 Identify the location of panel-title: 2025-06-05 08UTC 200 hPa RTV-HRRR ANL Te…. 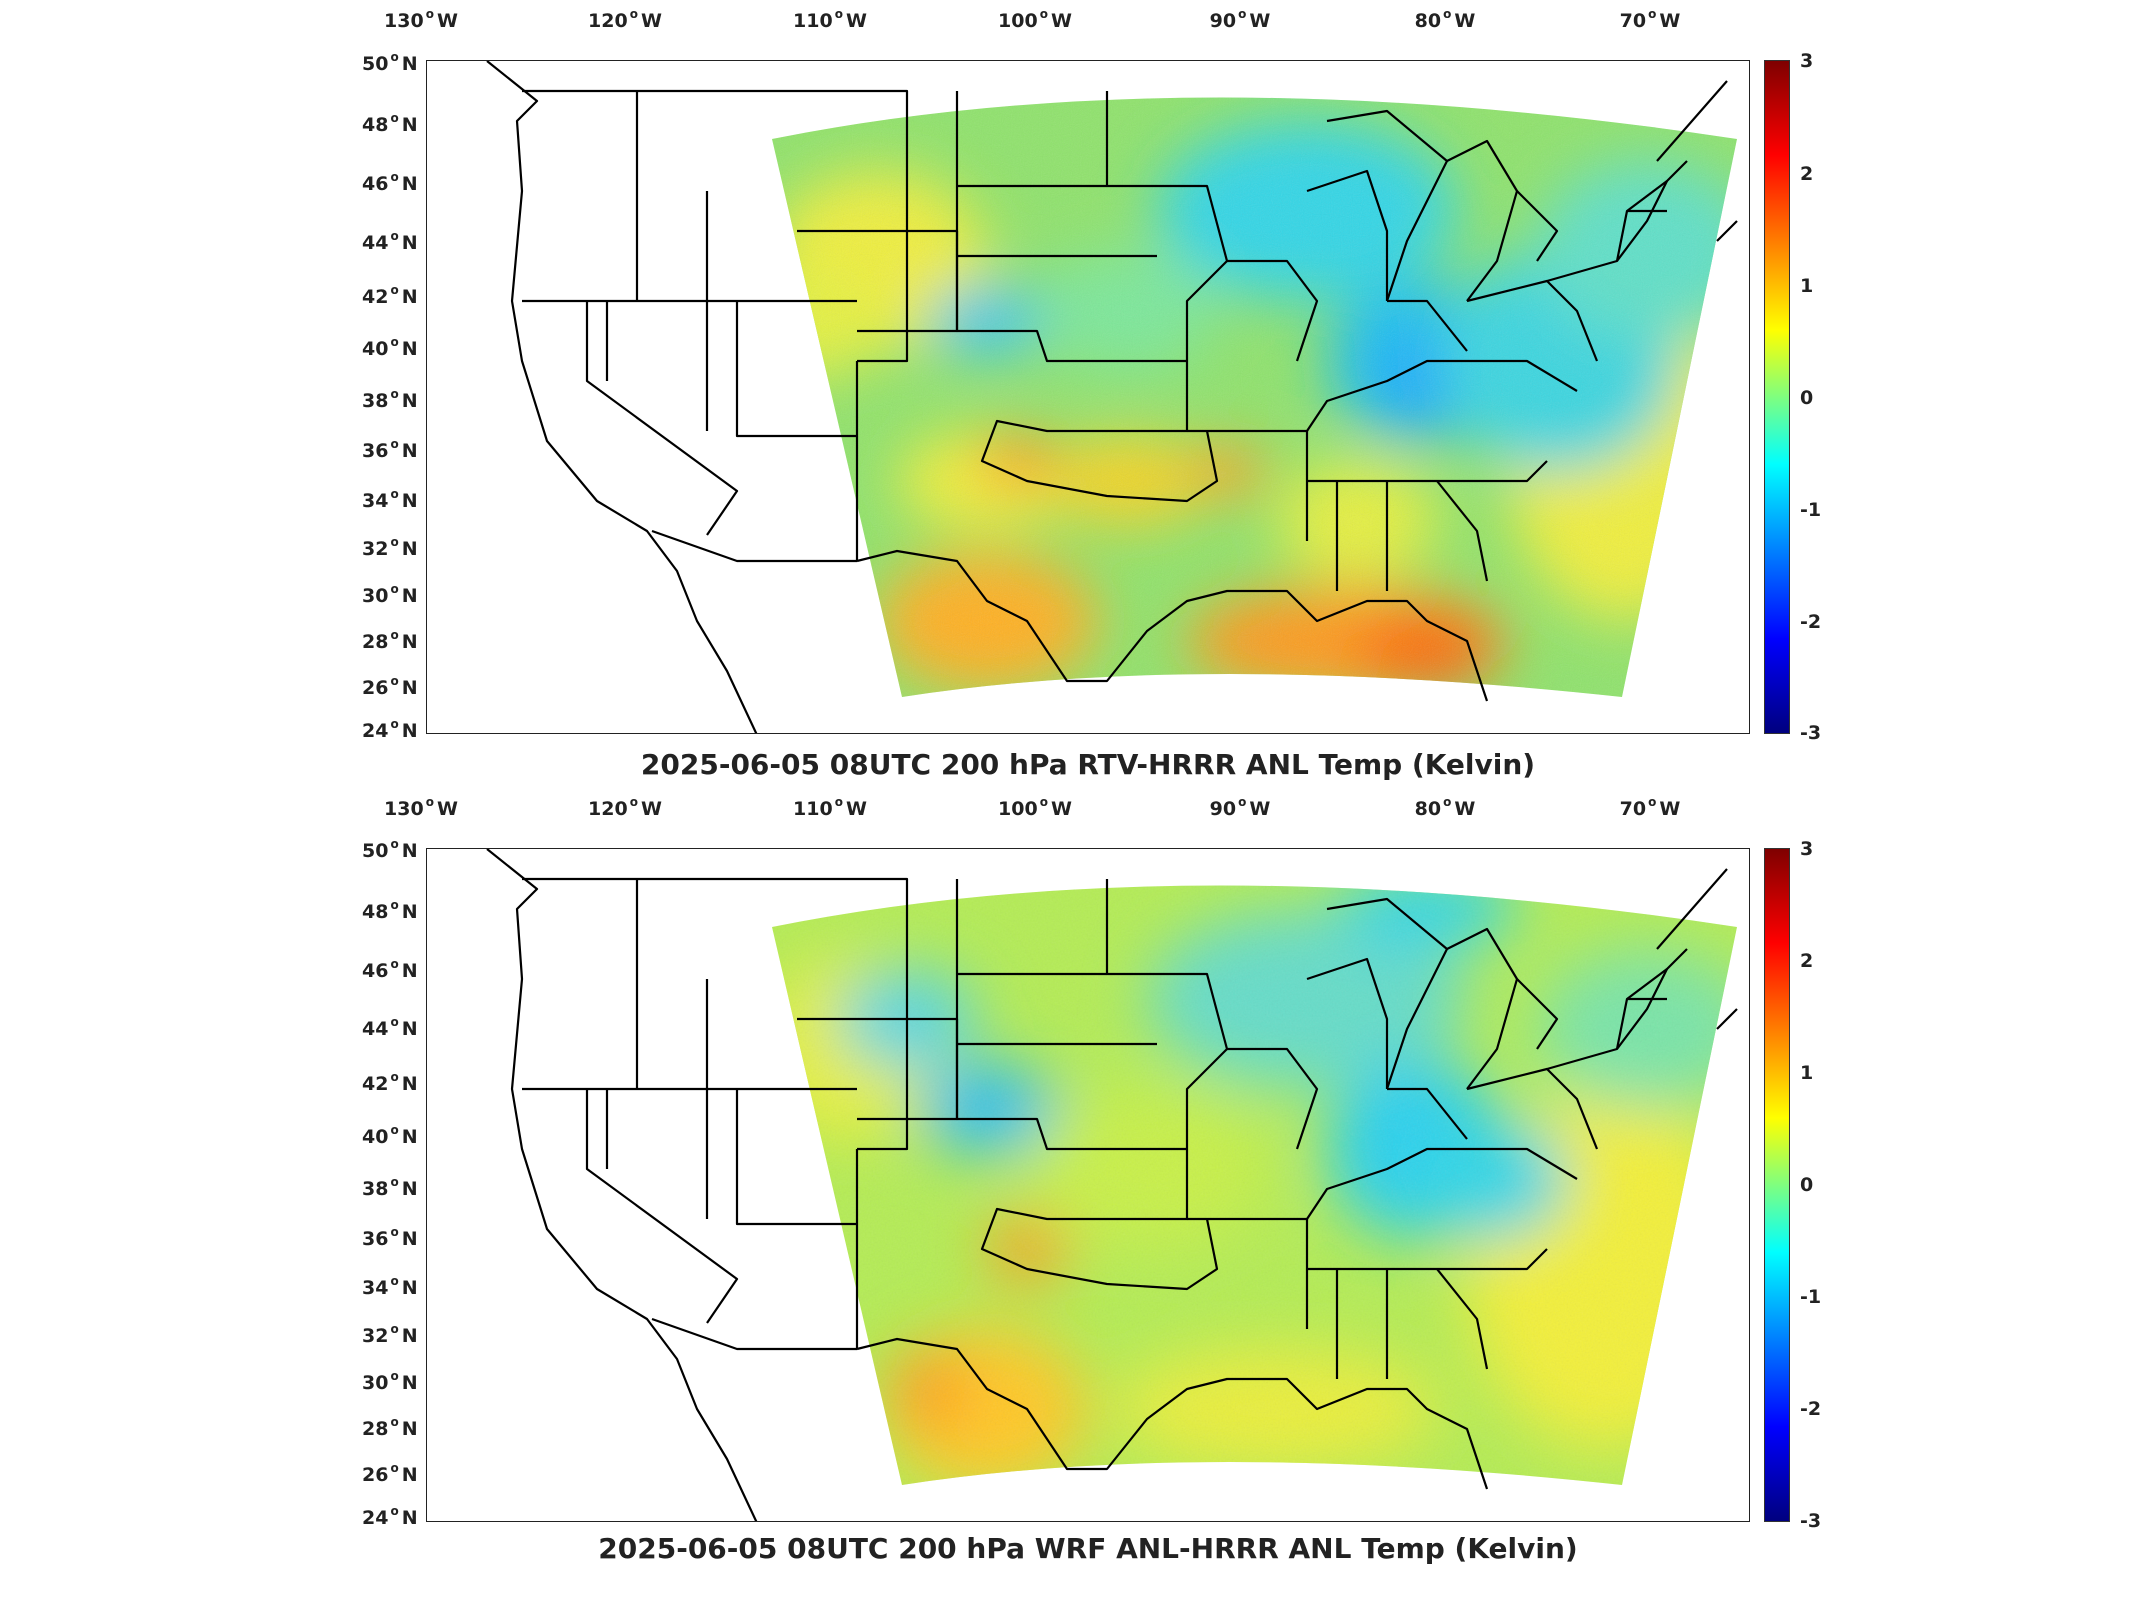
(1088, 764).